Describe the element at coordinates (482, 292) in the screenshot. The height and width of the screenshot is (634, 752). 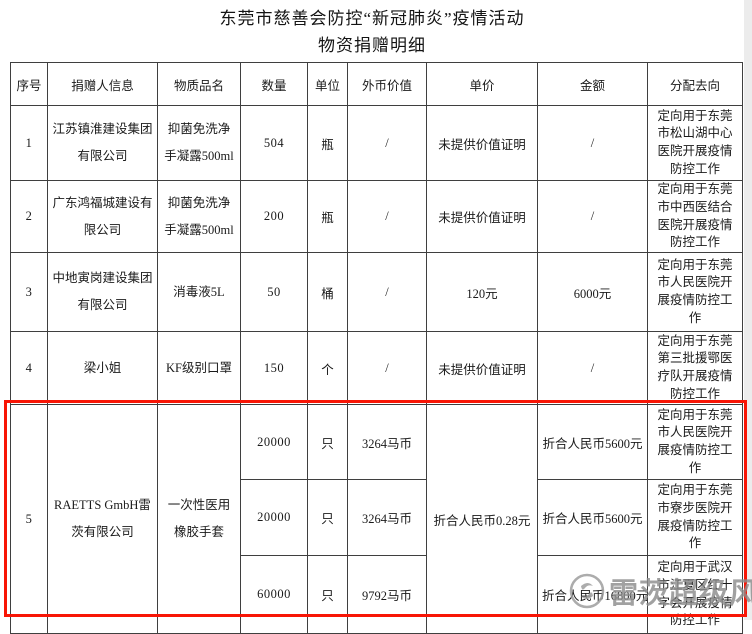
I see `unit-price-cell: 120元` at that location.